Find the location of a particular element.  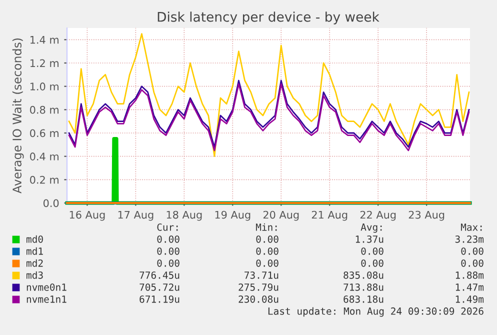

y-tick-label: 1.0 m is located at coordinates (44, 86).